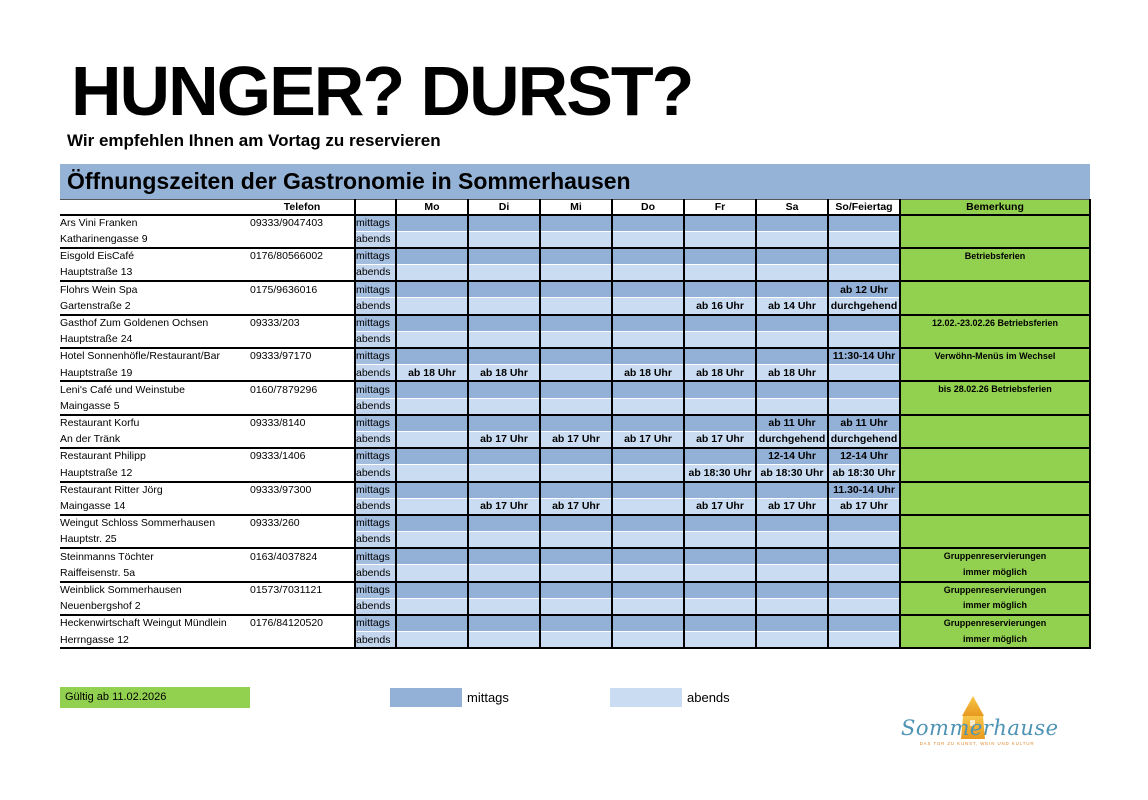 The image size is (1148, 800). What do you see at coordinates (503, 207) in the screenshot?
I see `header-day-di: Di` at bounding box center [503, 207].